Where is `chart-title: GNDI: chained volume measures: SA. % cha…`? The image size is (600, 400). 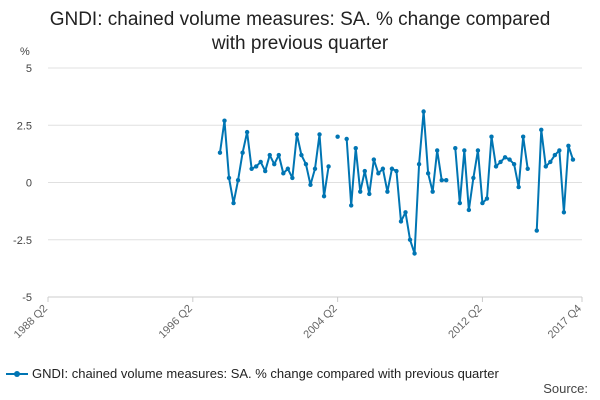
chart-title: GNDI: chained volume measures: SA. % cha… is located at coordinates (300, 32).